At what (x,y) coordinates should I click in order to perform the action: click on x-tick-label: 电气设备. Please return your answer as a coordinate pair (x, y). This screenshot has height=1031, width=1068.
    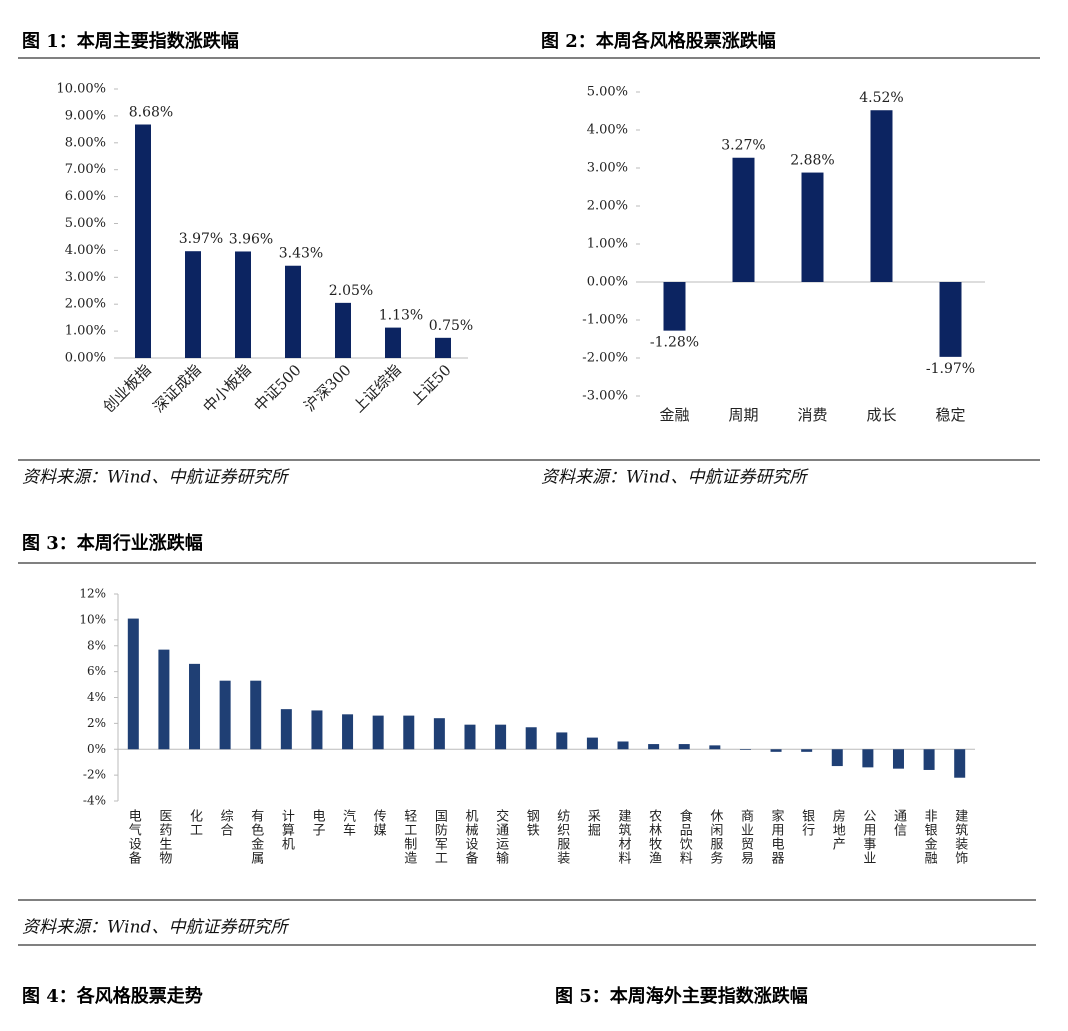
    Looking at the image, I should click on (134, 837).